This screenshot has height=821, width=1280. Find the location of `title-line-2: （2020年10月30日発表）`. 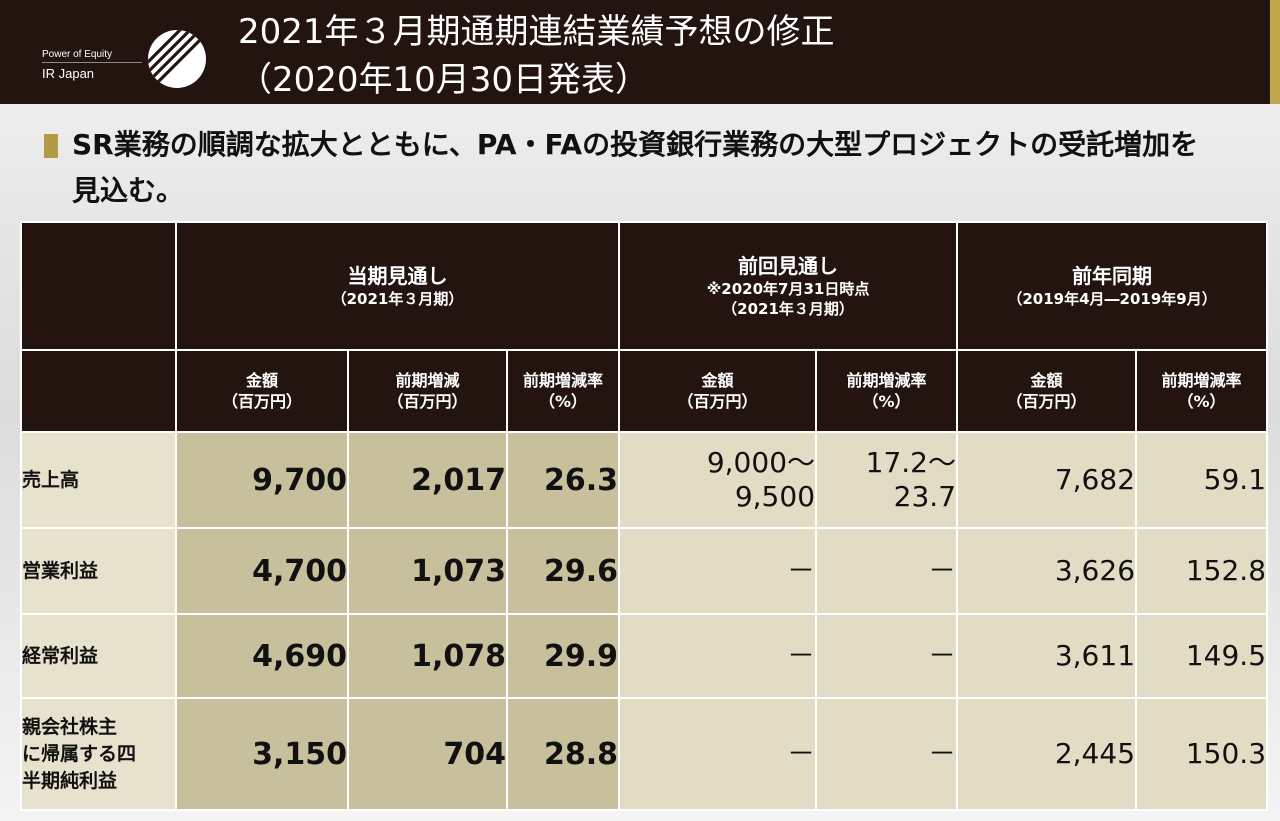

title-line-2: （2020年10月30日発表） is located at coordinates (444, 80).